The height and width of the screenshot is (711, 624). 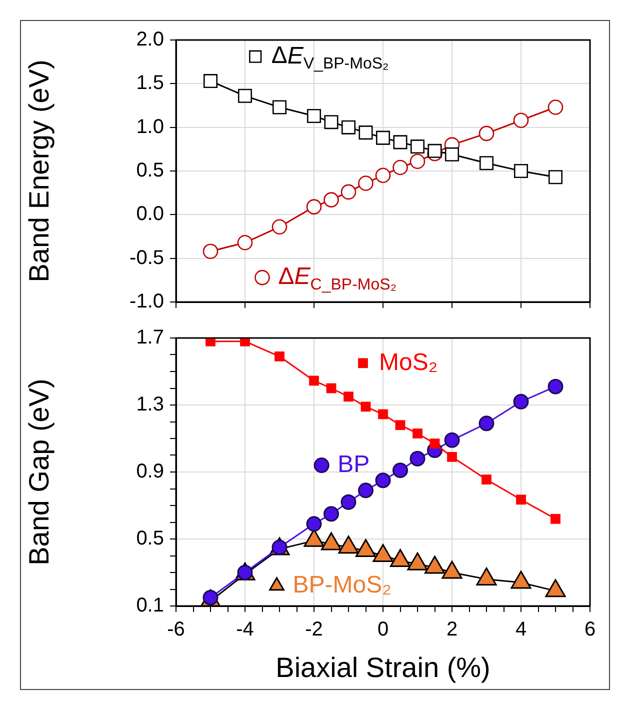 What do you see at coordinates (176, 629) in the screenshot?
I see `x-tick-label: -6` at bounding box center [176, 629].